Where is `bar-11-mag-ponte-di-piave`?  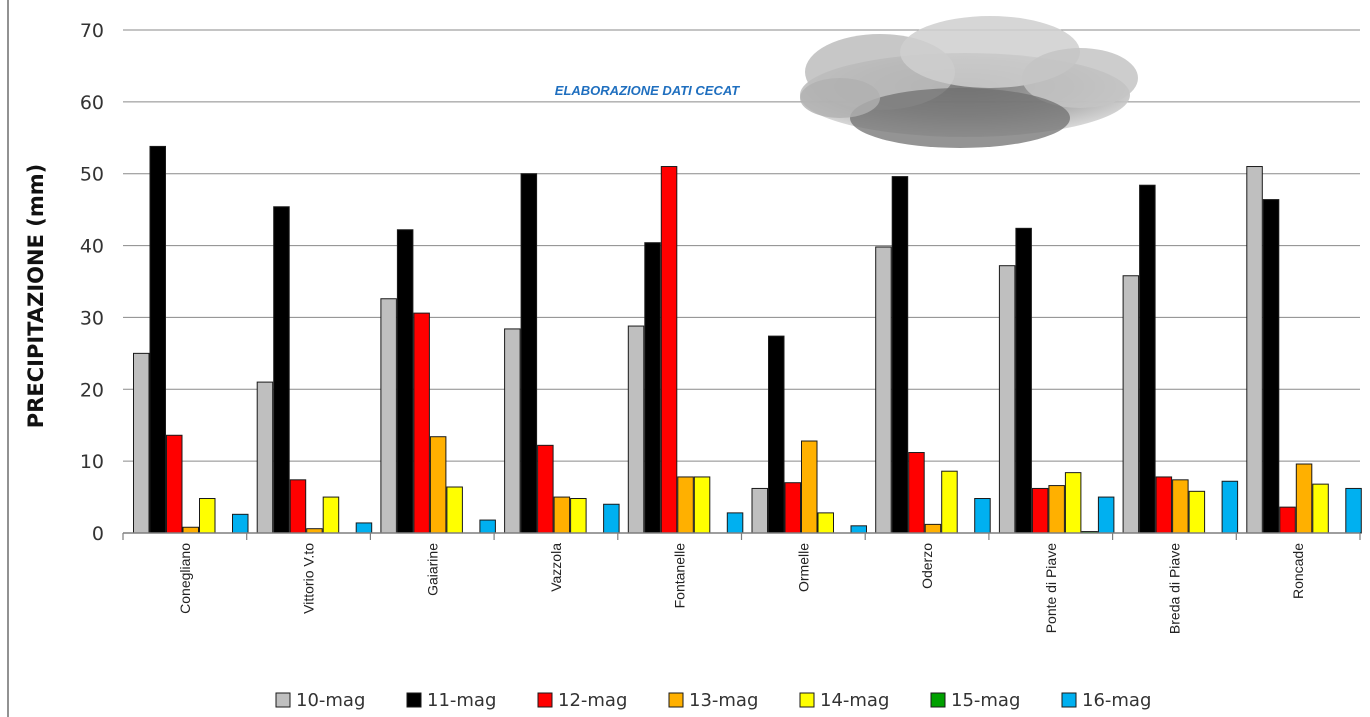
bar-11-mag-ponte-di-piave is located at coordinates (1023, 380).